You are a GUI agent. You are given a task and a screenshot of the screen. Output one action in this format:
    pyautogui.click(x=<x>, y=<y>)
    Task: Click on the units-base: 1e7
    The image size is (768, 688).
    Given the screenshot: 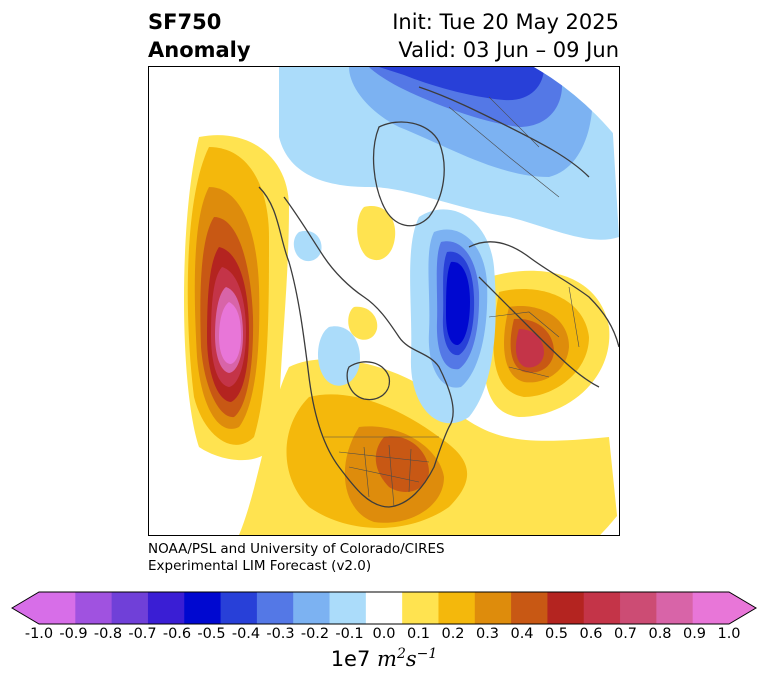 What is the action you would take?
    pyautogui.click(x=350, y=659)
    